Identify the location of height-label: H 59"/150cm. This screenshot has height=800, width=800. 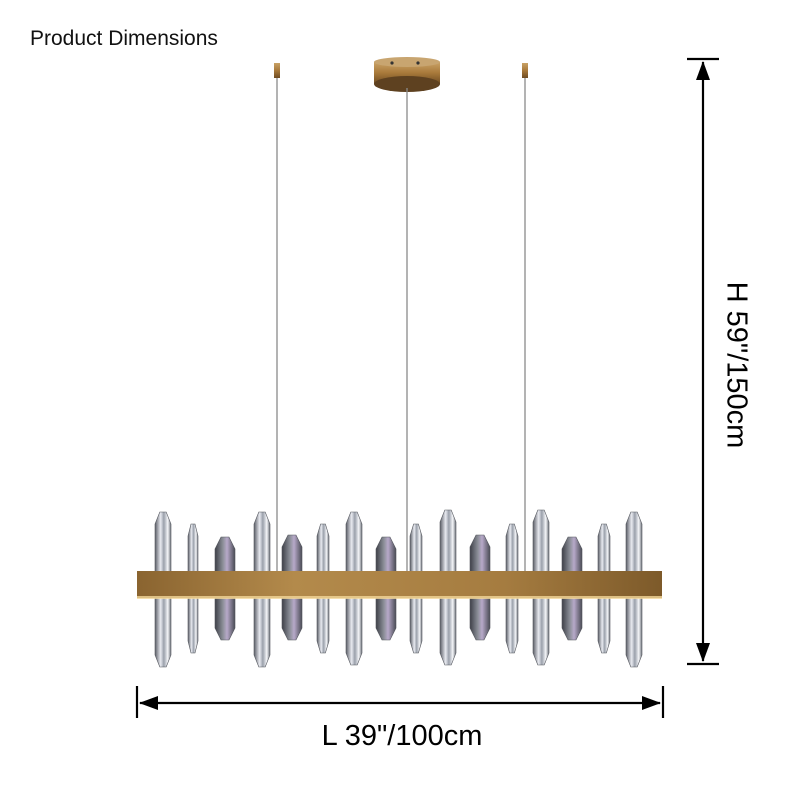
(736, 365).